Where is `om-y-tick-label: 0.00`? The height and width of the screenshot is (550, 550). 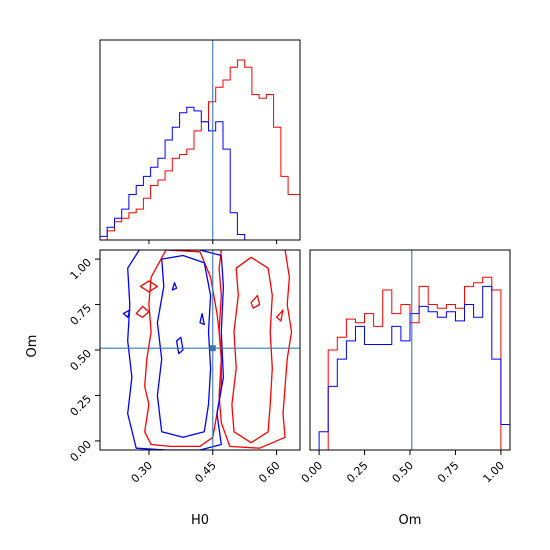
om-y-tick-label: 0.00 is located at coordinates (81, 451).